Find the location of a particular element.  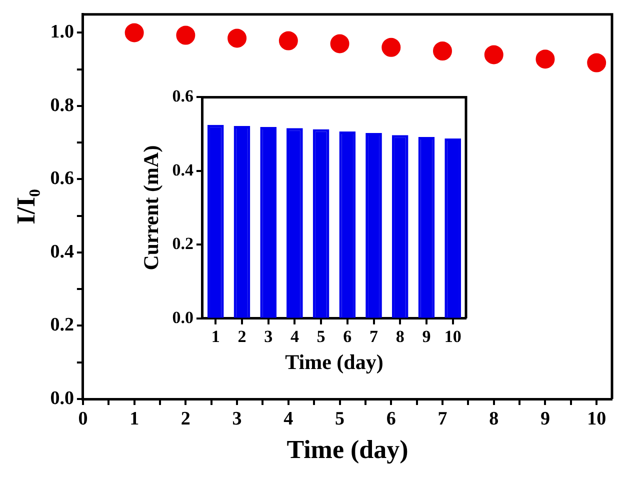

y-axis-title: Current (mA) is located at coordinates (151, 207).